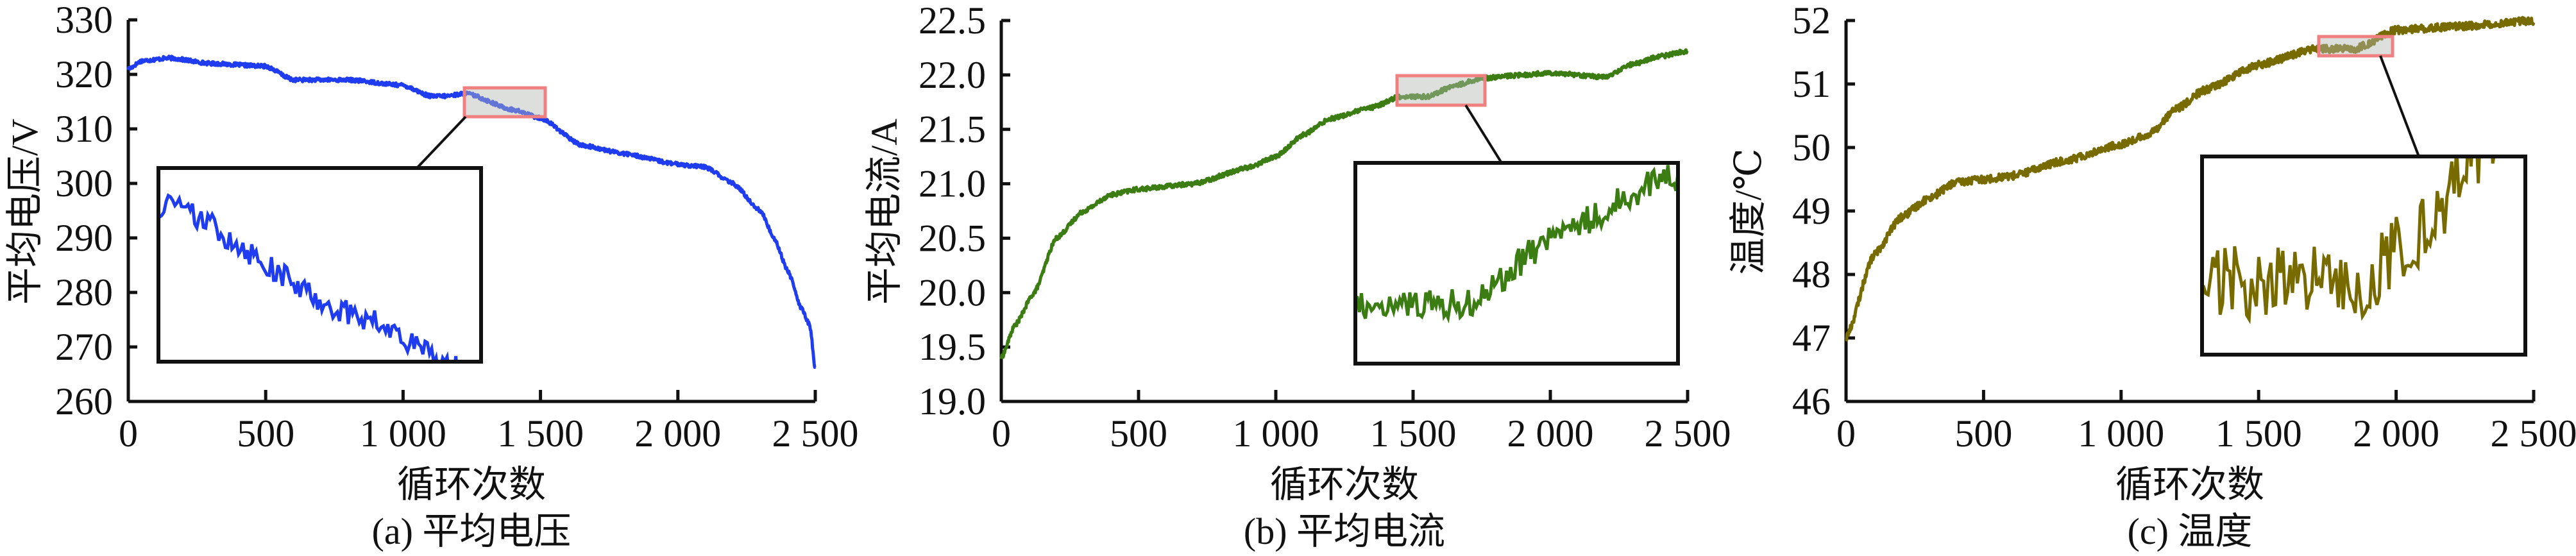  What do you see at coordinates (84, 74) in the screenshot?
I see `y-tick-label: 320` at bounding box center [84, 74].